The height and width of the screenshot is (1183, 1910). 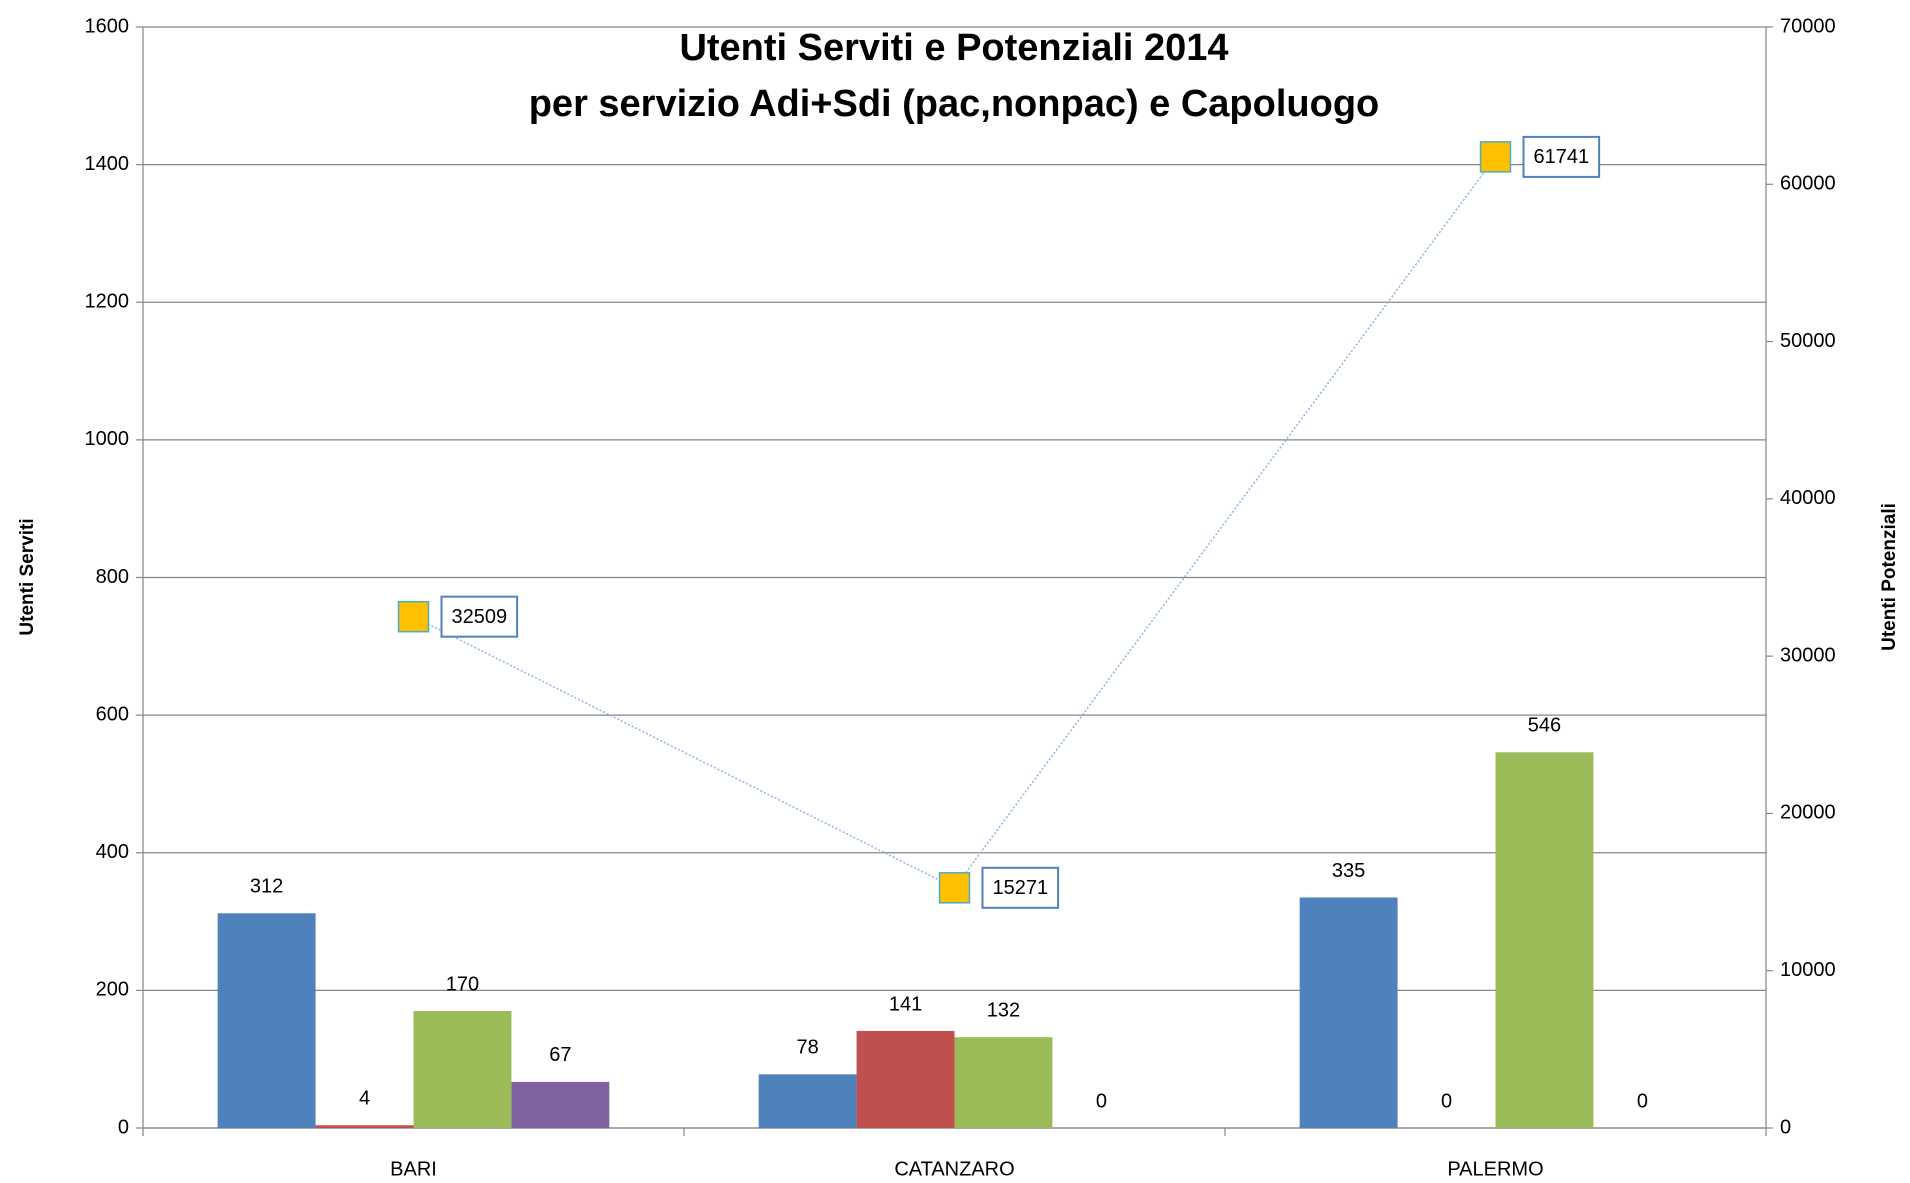 What do you see at coordinates (1808, 341) in the screenshot?
I see `y2-tick-label: 50000` at bounding box center [1808, 341].